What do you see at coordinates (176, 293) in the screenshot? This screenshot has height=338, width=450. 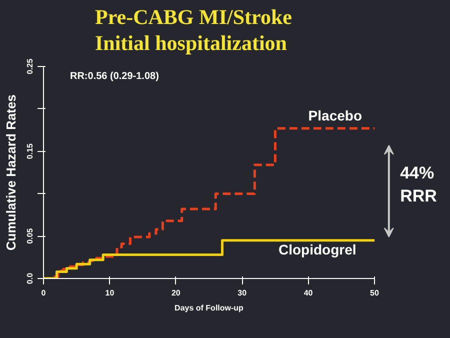 I see `x-tick-label: 20` at bounding box center [176, 293].